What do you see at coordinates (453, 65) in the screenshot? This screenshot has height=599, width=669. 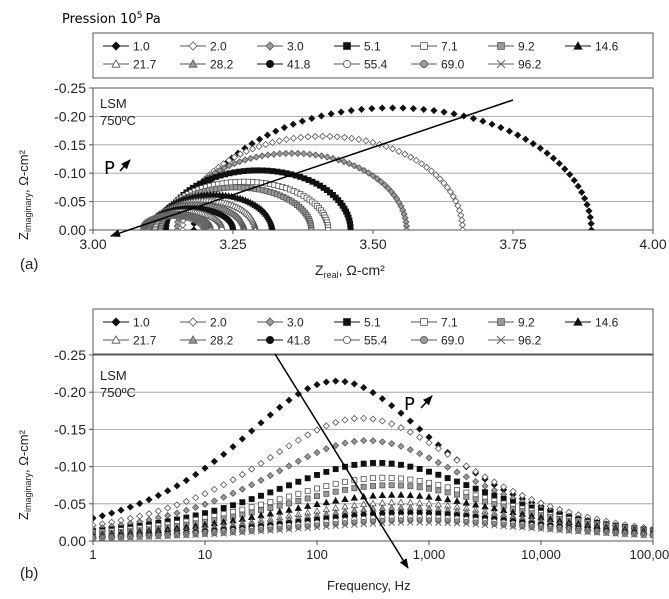 I see `legend-entry-label: 69.0` at bounding box center [453, 65].